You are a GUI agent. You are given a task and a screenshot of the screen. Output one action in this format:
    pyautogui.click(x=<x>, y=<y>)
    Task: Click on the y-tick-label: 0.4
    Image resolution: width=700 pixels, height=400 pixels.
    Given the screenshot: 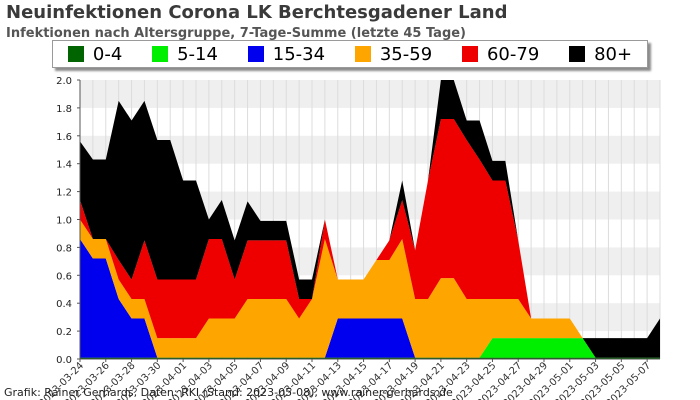 What is the action you would take?
    pyautogui.click(x=64, y=304)
    